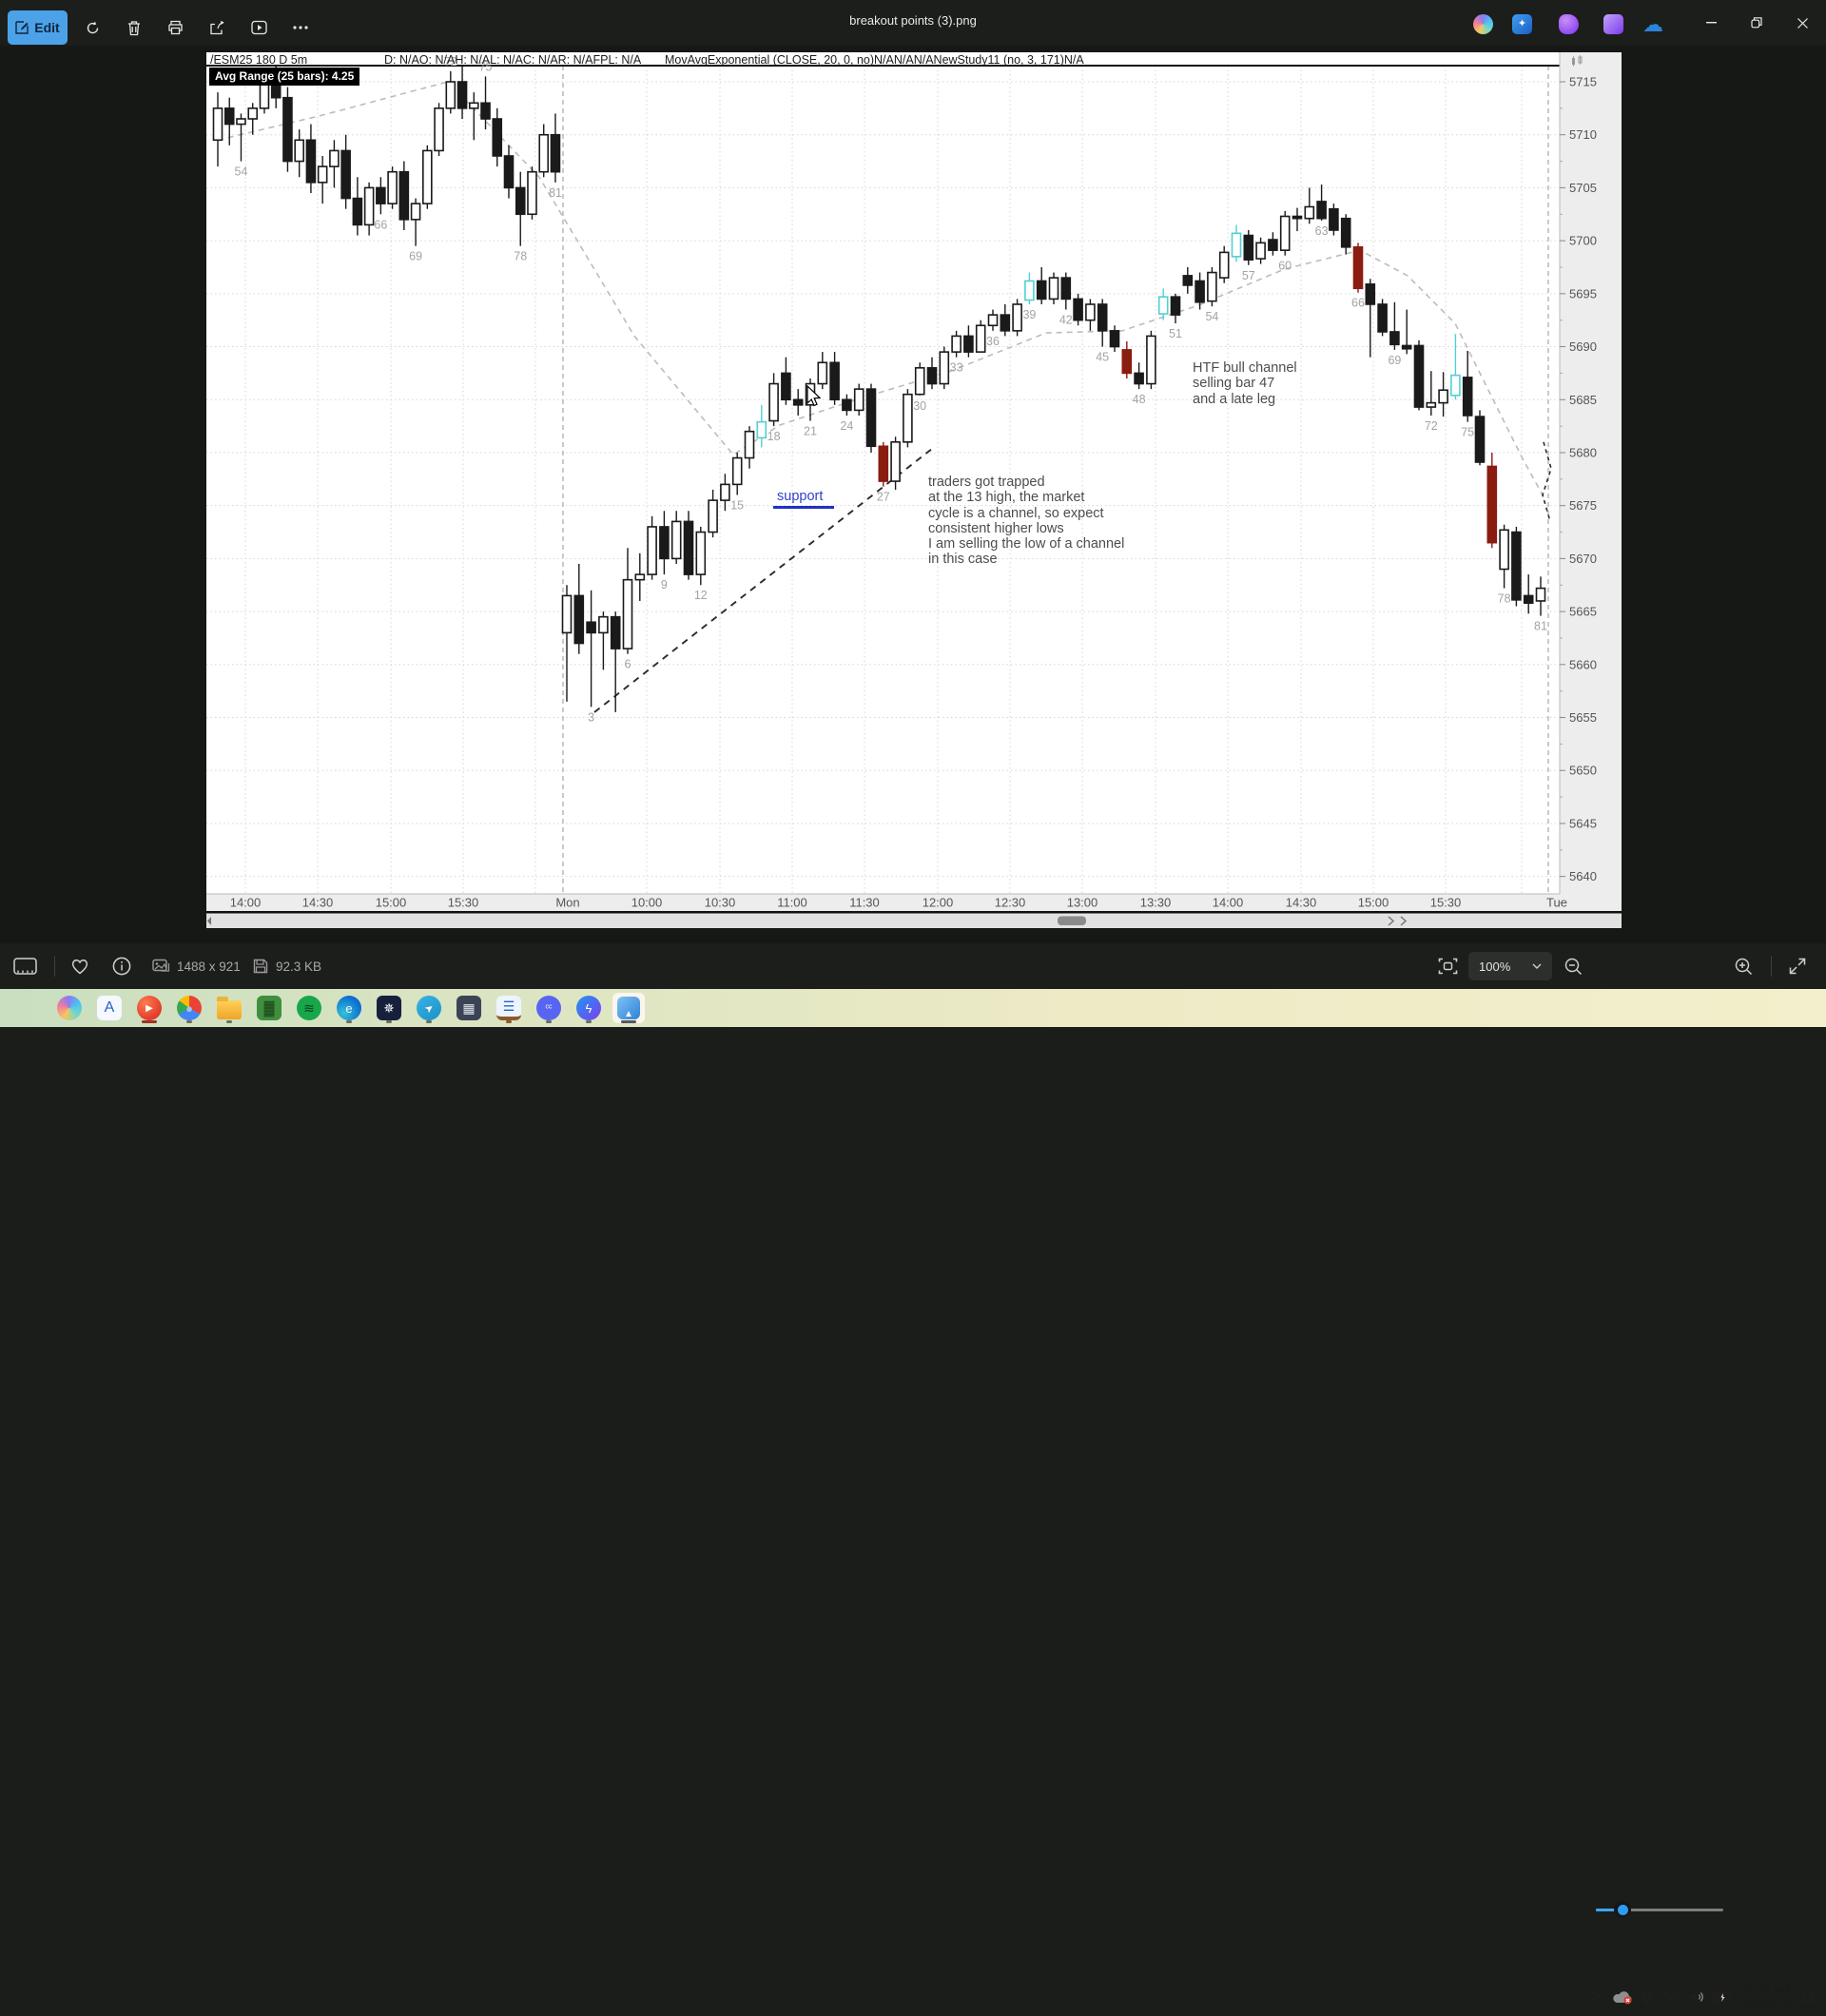 Image resolution: width=1826 pixels, height=2016 pixels. What do you see at coordinates (1573, 966) in the screenshot?
I see `zoom-out-icon` at bounding box center [1573, 966].